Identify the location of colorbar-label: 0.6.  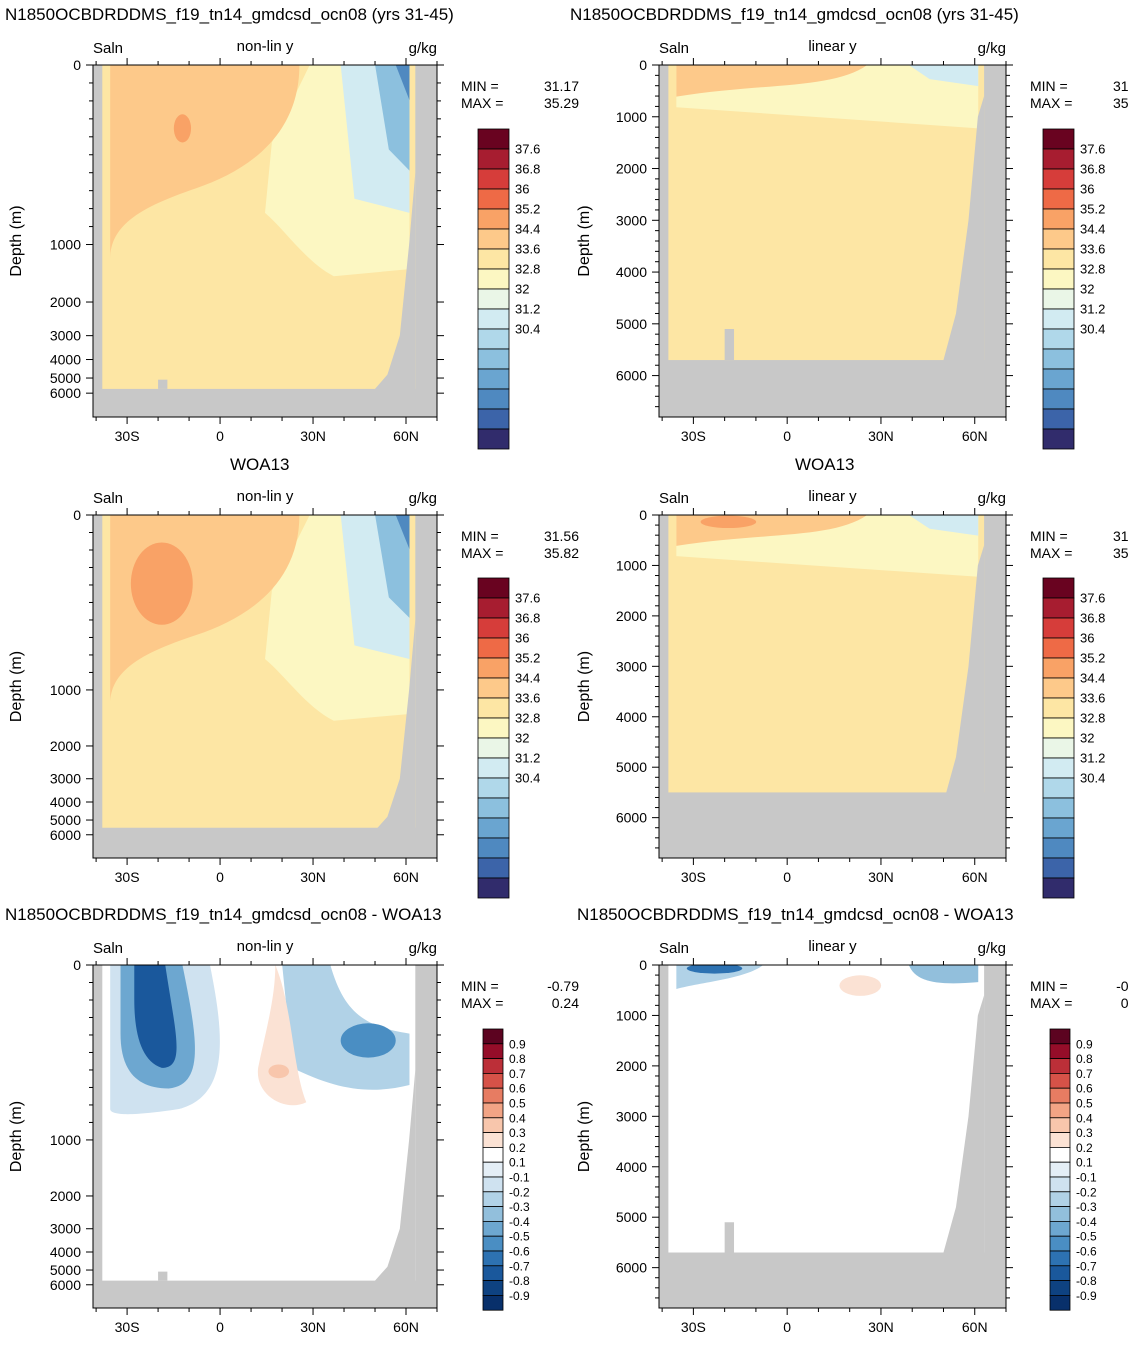
(517, 1089).